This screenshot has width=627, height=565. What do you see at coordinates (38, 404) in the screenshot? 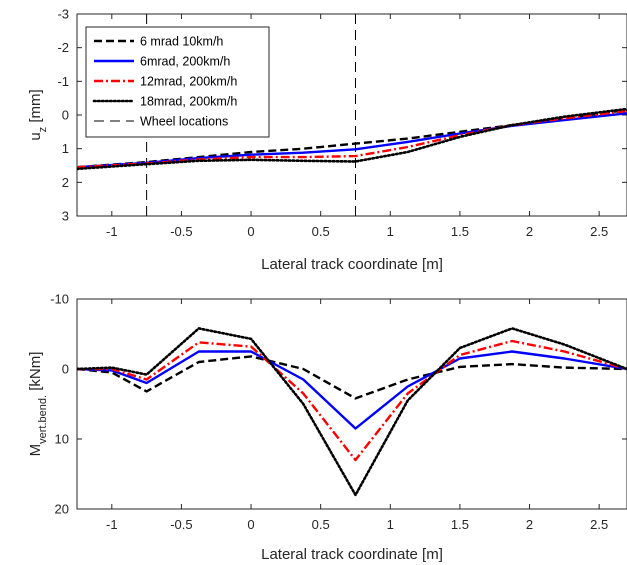
I see `y-axis-label: Mvert.bend. [kNm]` at bounding box center [38, 404].